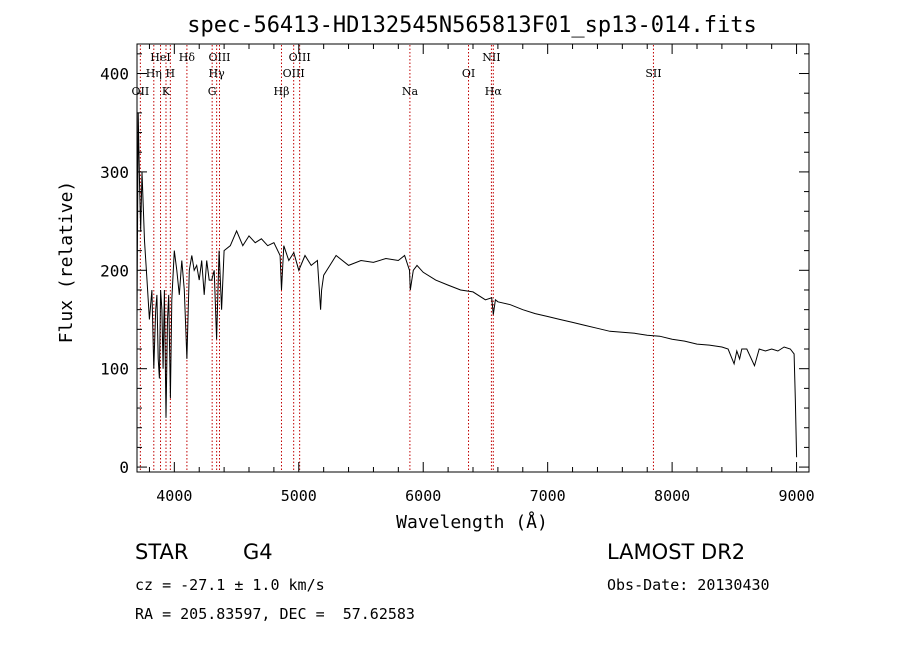  What do you see at coordinates (154, 73) in the screenshot?
I see `marker-label-2: Hη` at bounding box center [154, 73].